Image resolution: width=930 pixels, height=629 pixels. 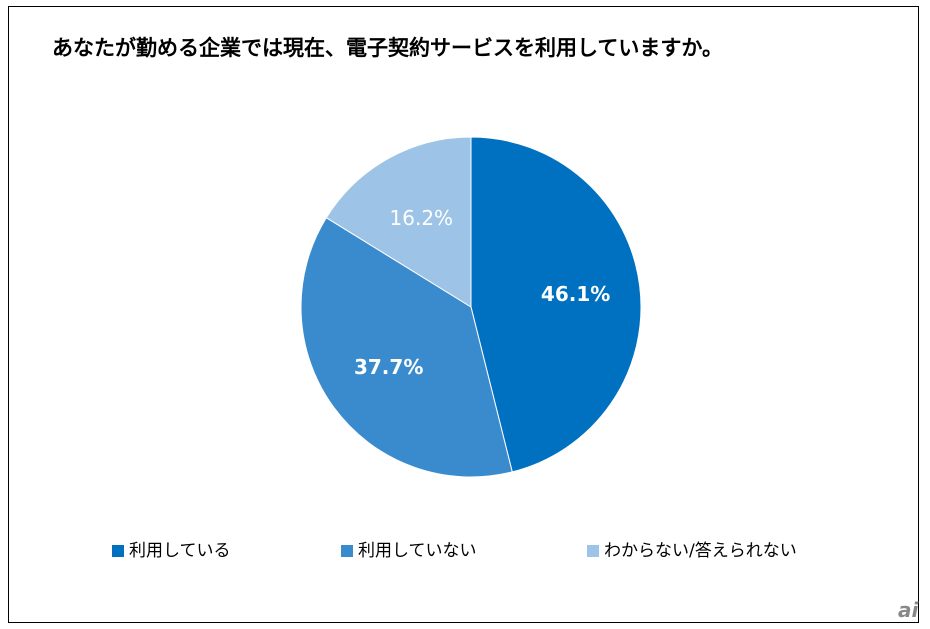 What do you see at coordinates (180, 551) in the screenshot?
I see `legend-label: 利用している` at bounding box center [180, 551].